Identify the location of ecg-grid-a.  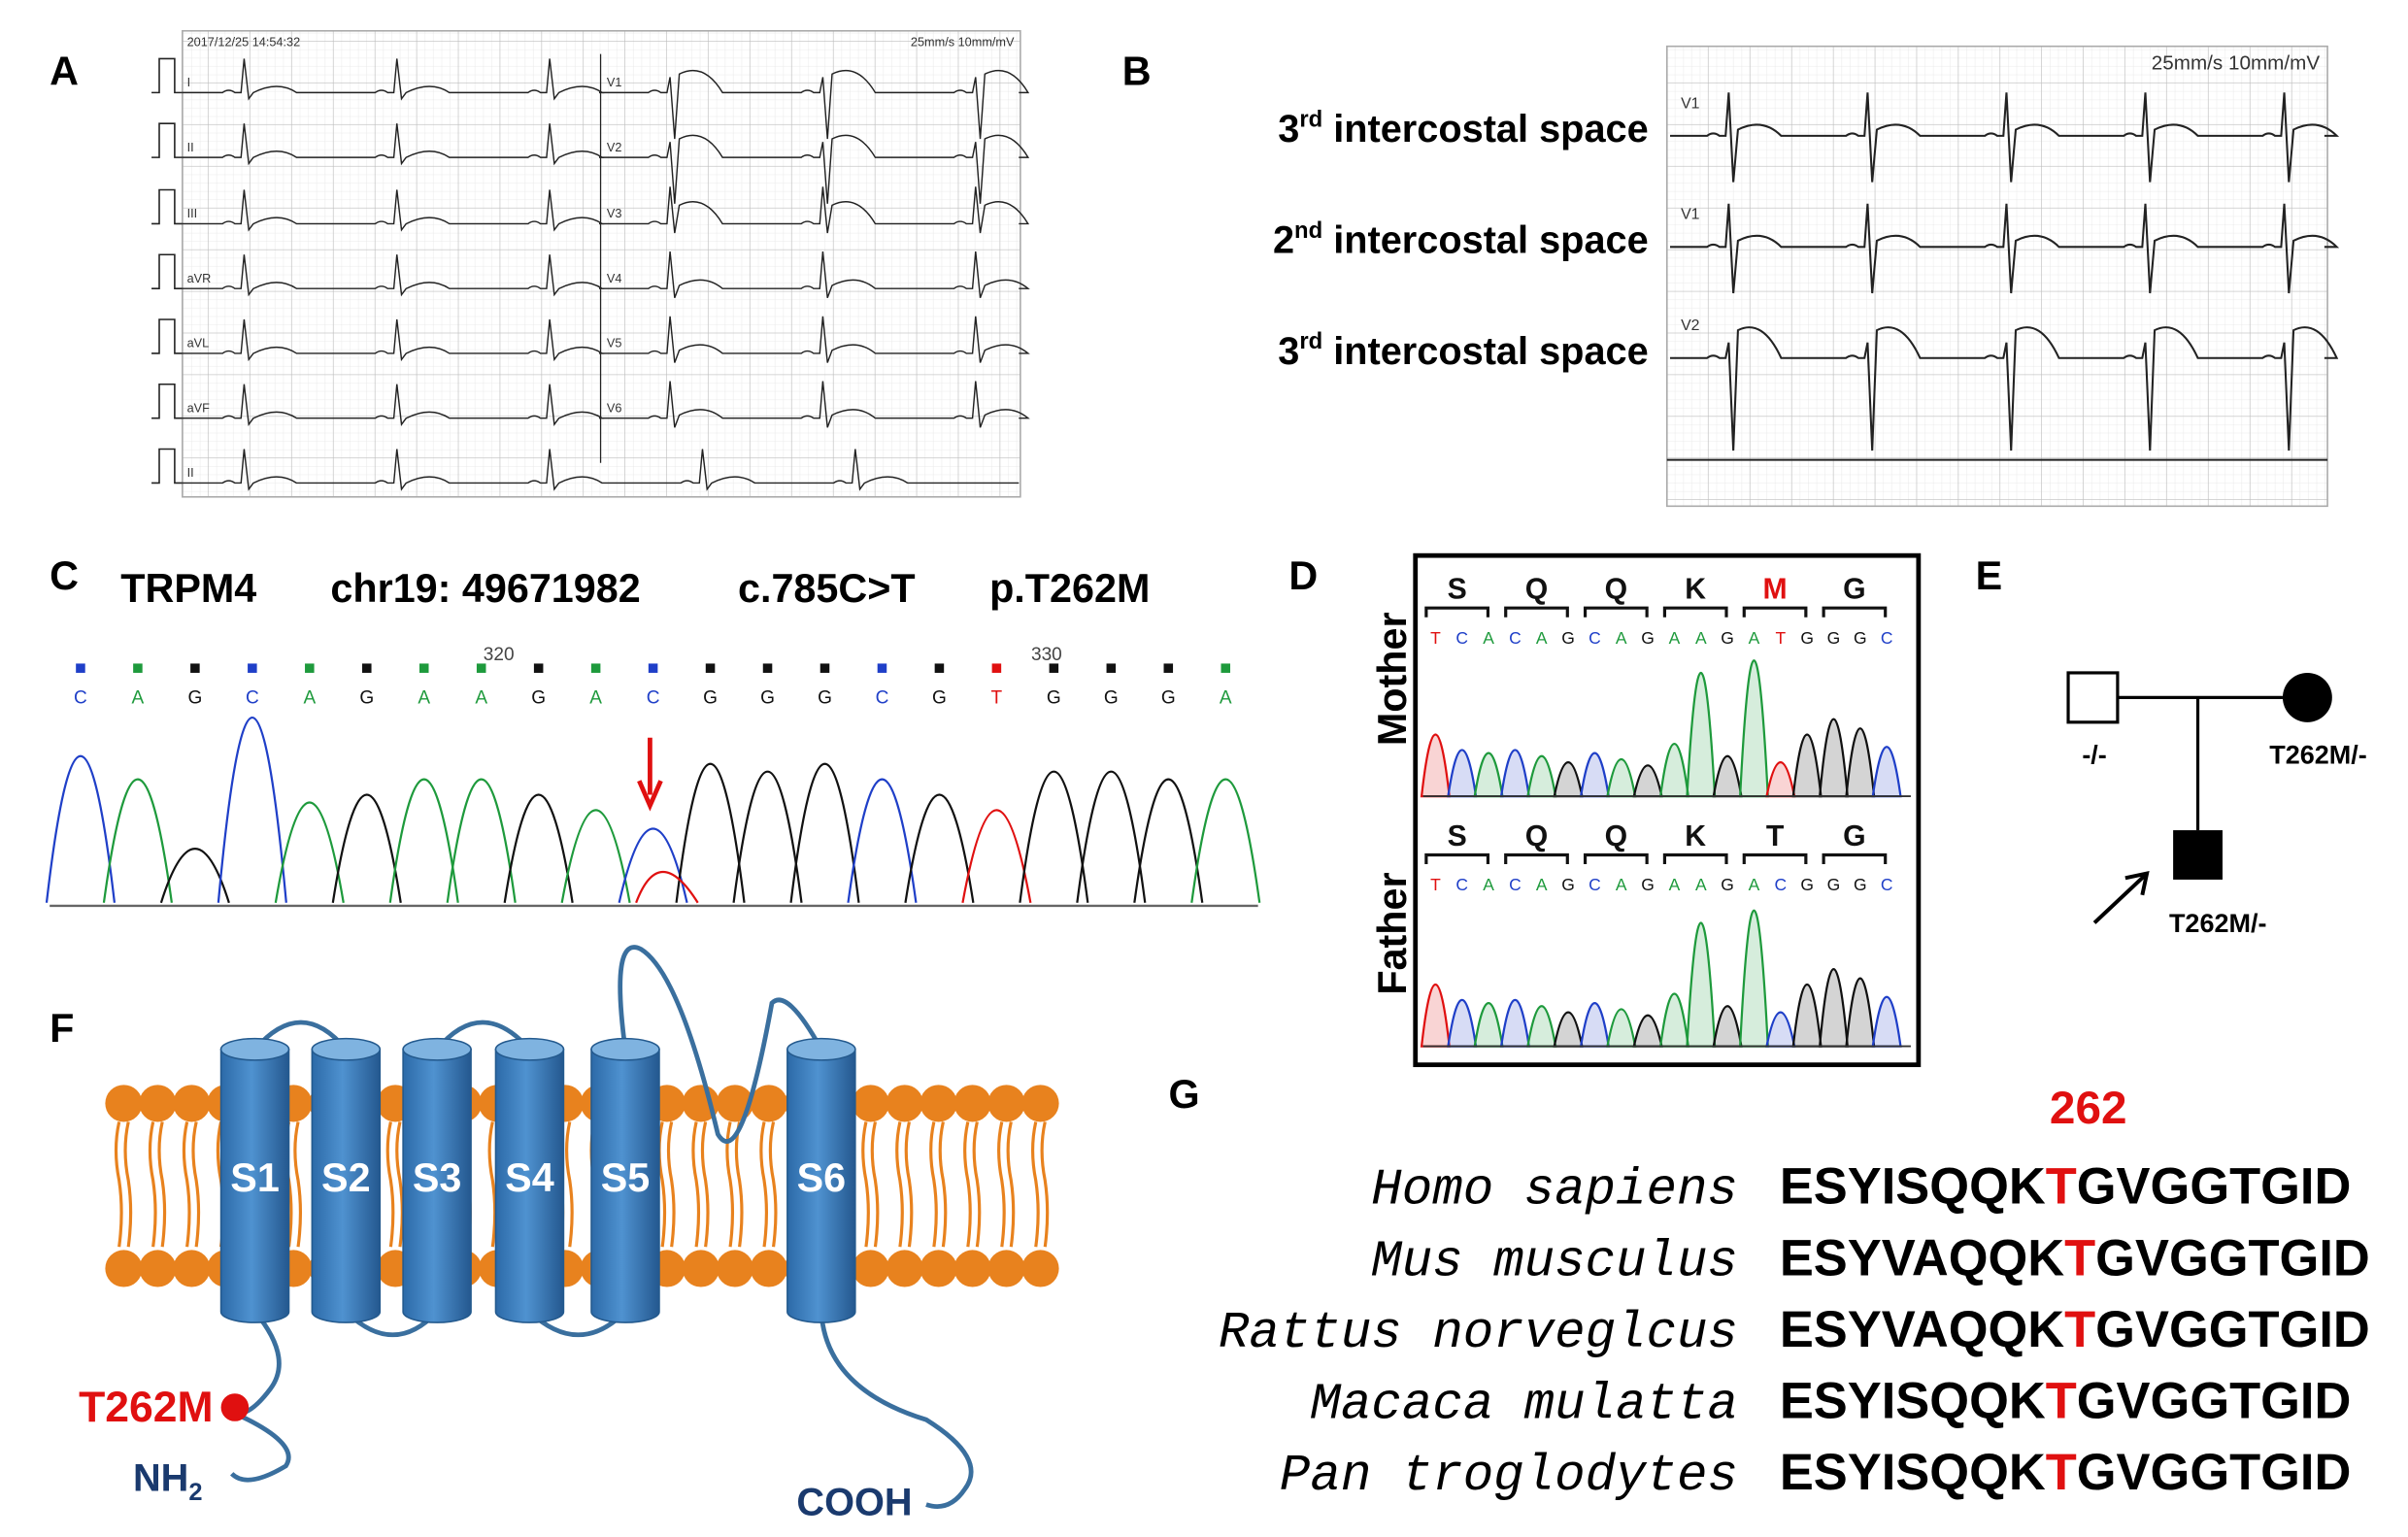
(601, 263).